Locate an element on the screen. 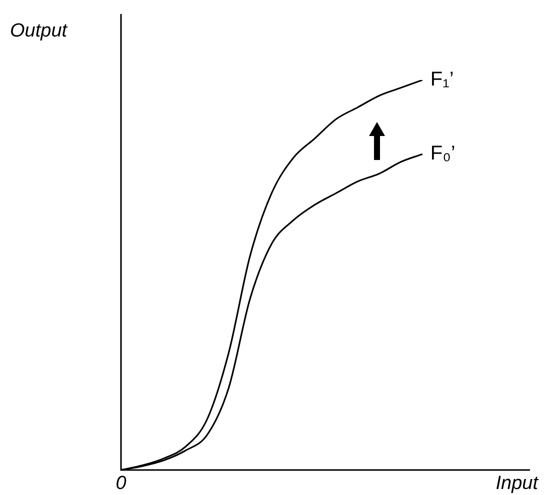  text: 0 is located at coordinates (121, 483).